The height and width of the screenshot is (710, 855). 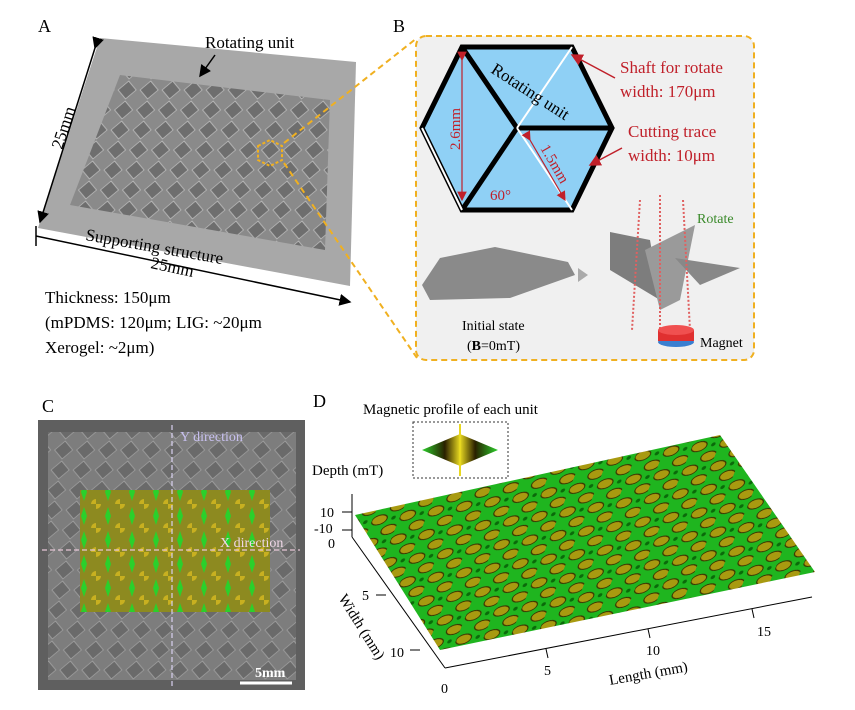 What do you see at coordinates (456, 129) in the screenshot?
I see `height-dimension-label: 2.6mm` at bounding box center [456, 129].